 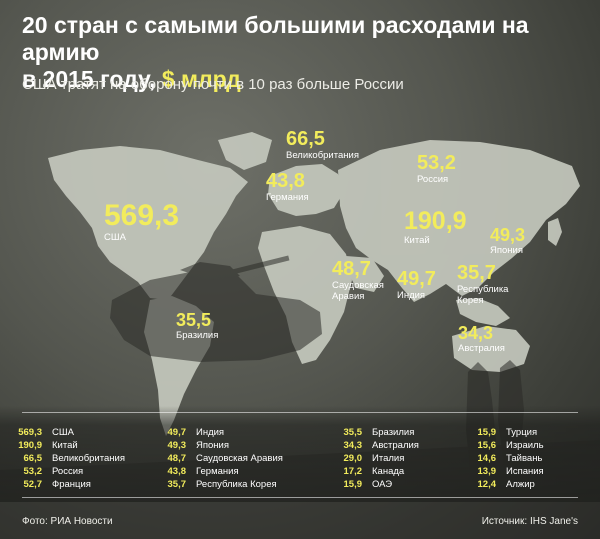 What do you see at coordinates (487, 458) in the screenshot?
I see `row-value: 14,6` at bounding box center [487, 458].